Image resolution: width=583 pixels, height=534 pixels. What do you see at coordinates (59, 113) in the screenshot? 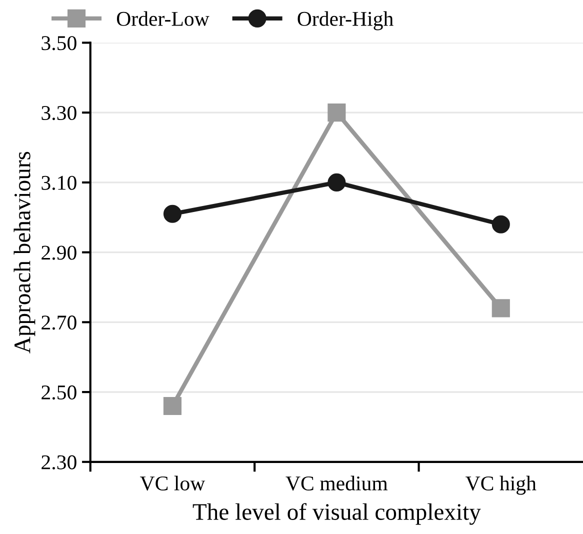
I see `y-tick-label: 3.30` at bounding box center [59, 113].